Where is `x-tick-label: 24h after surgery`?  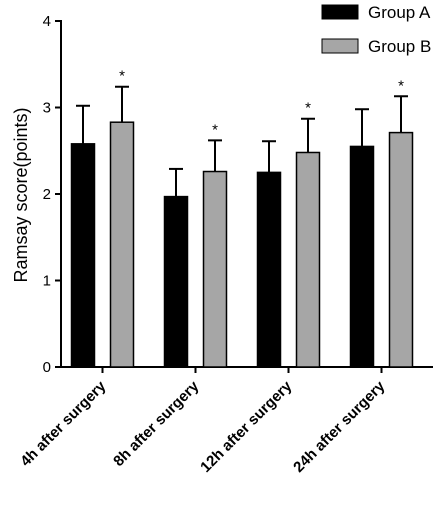 x-tick-label: 24h after surgery is located at coordinates (339, 426).